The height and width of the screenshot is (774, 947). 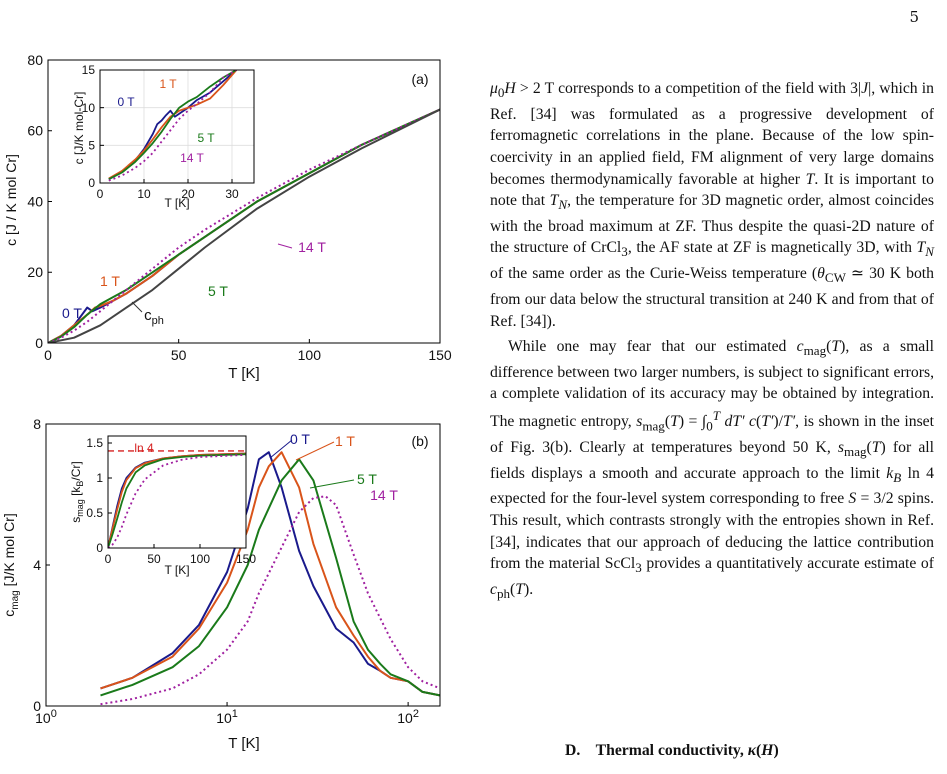 I want to click on panel-label: (a), so click(x=419, y=79).